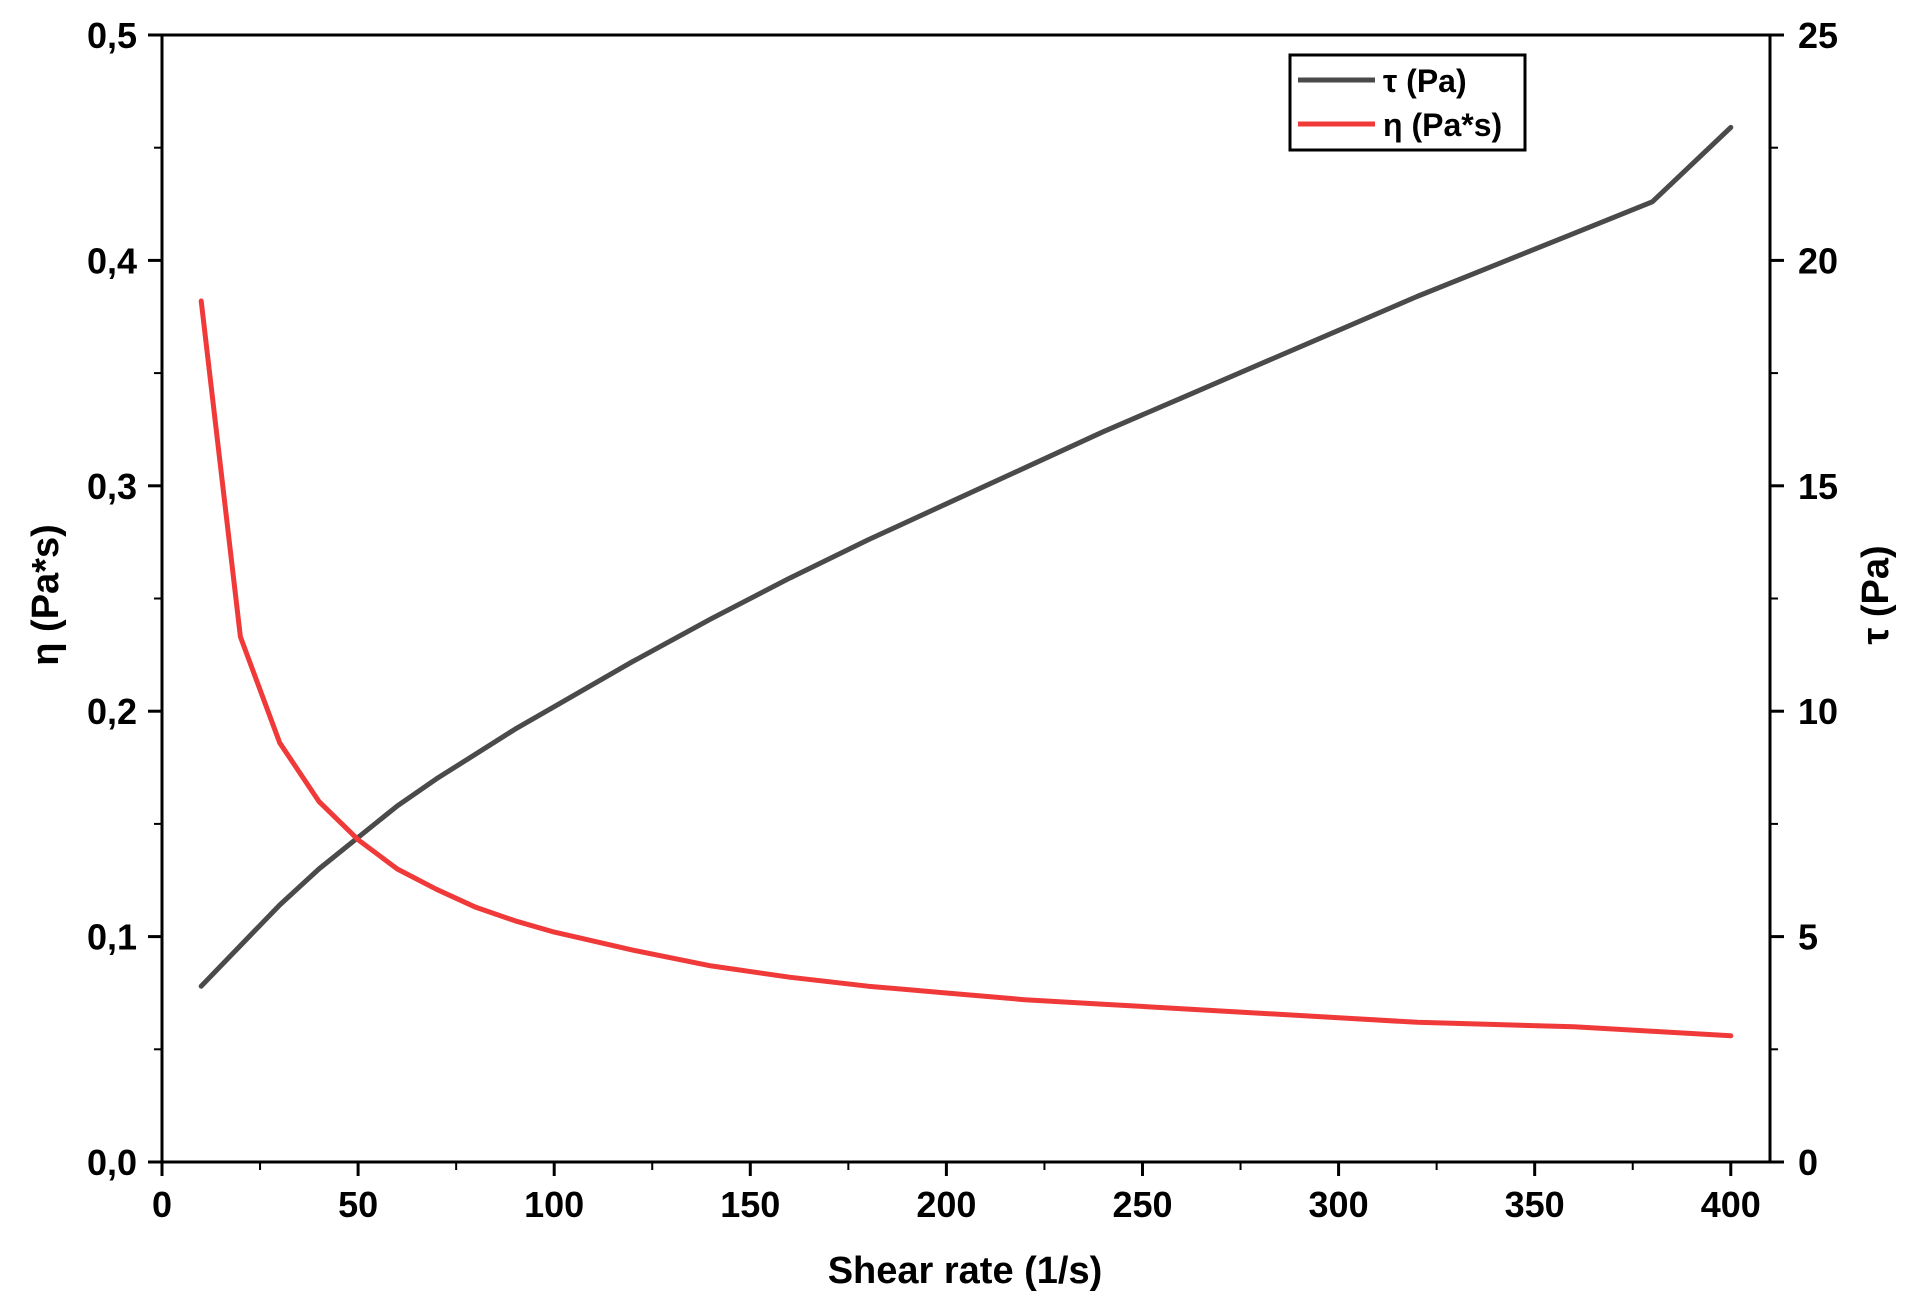 The height and width of the screenshot is (1310, 1909). I want to click on x-tick-label: 350, so click(1535, 1204).